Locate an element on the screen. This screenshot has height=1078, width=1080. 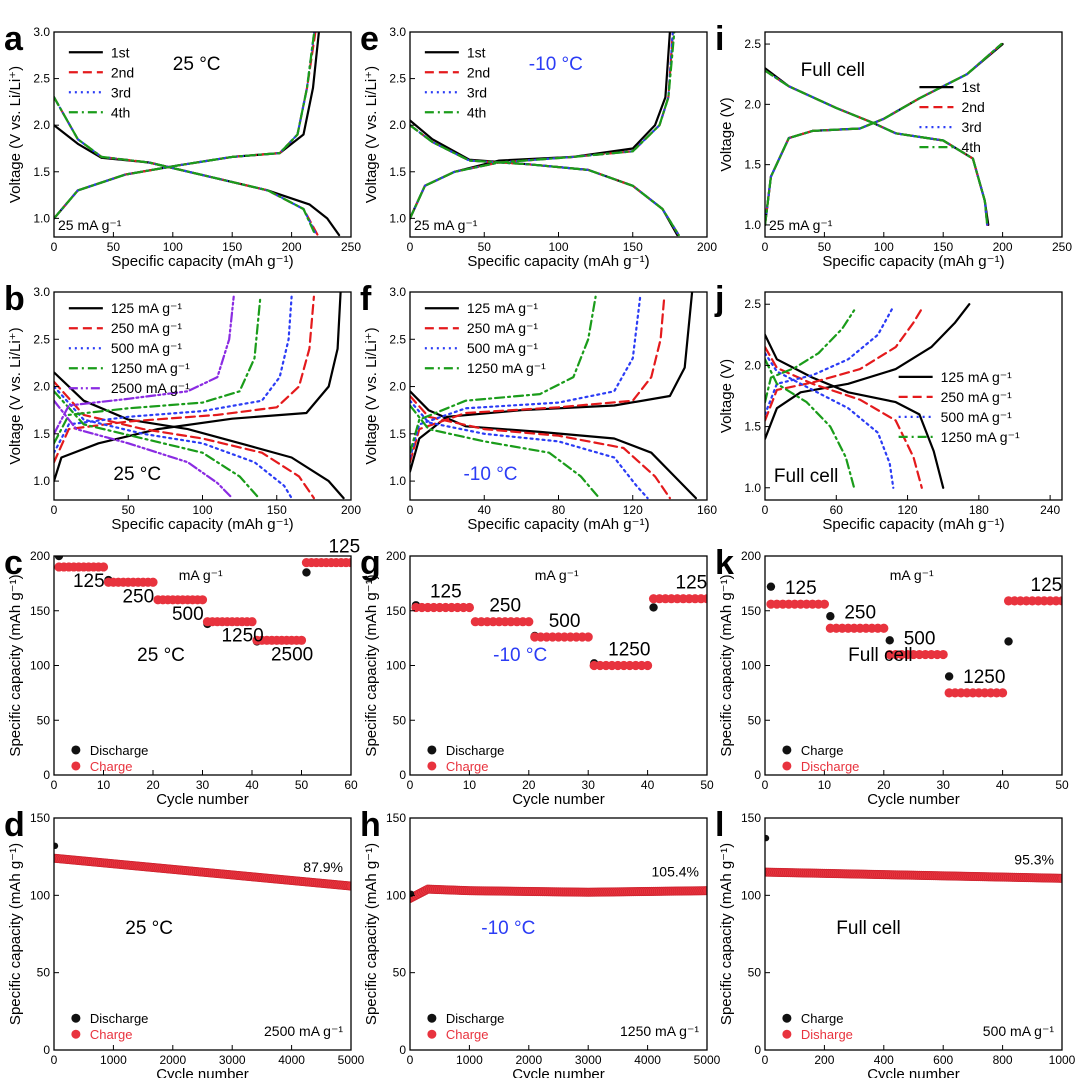
legend-label: 3rd is located at coordinates (121, 92).